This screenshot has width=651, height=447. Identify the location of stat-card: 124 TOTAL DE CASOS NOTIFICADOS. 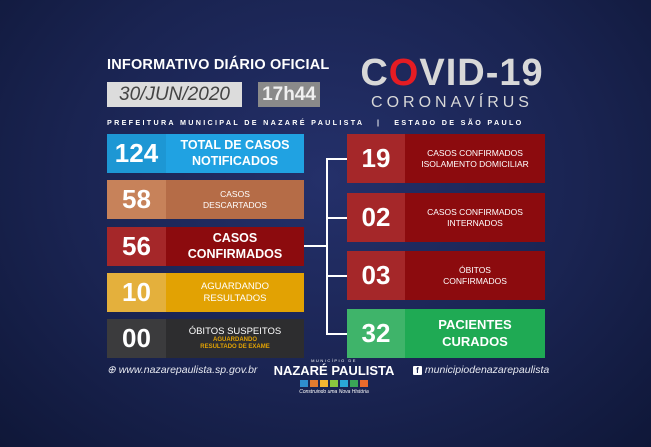
(205, 153).